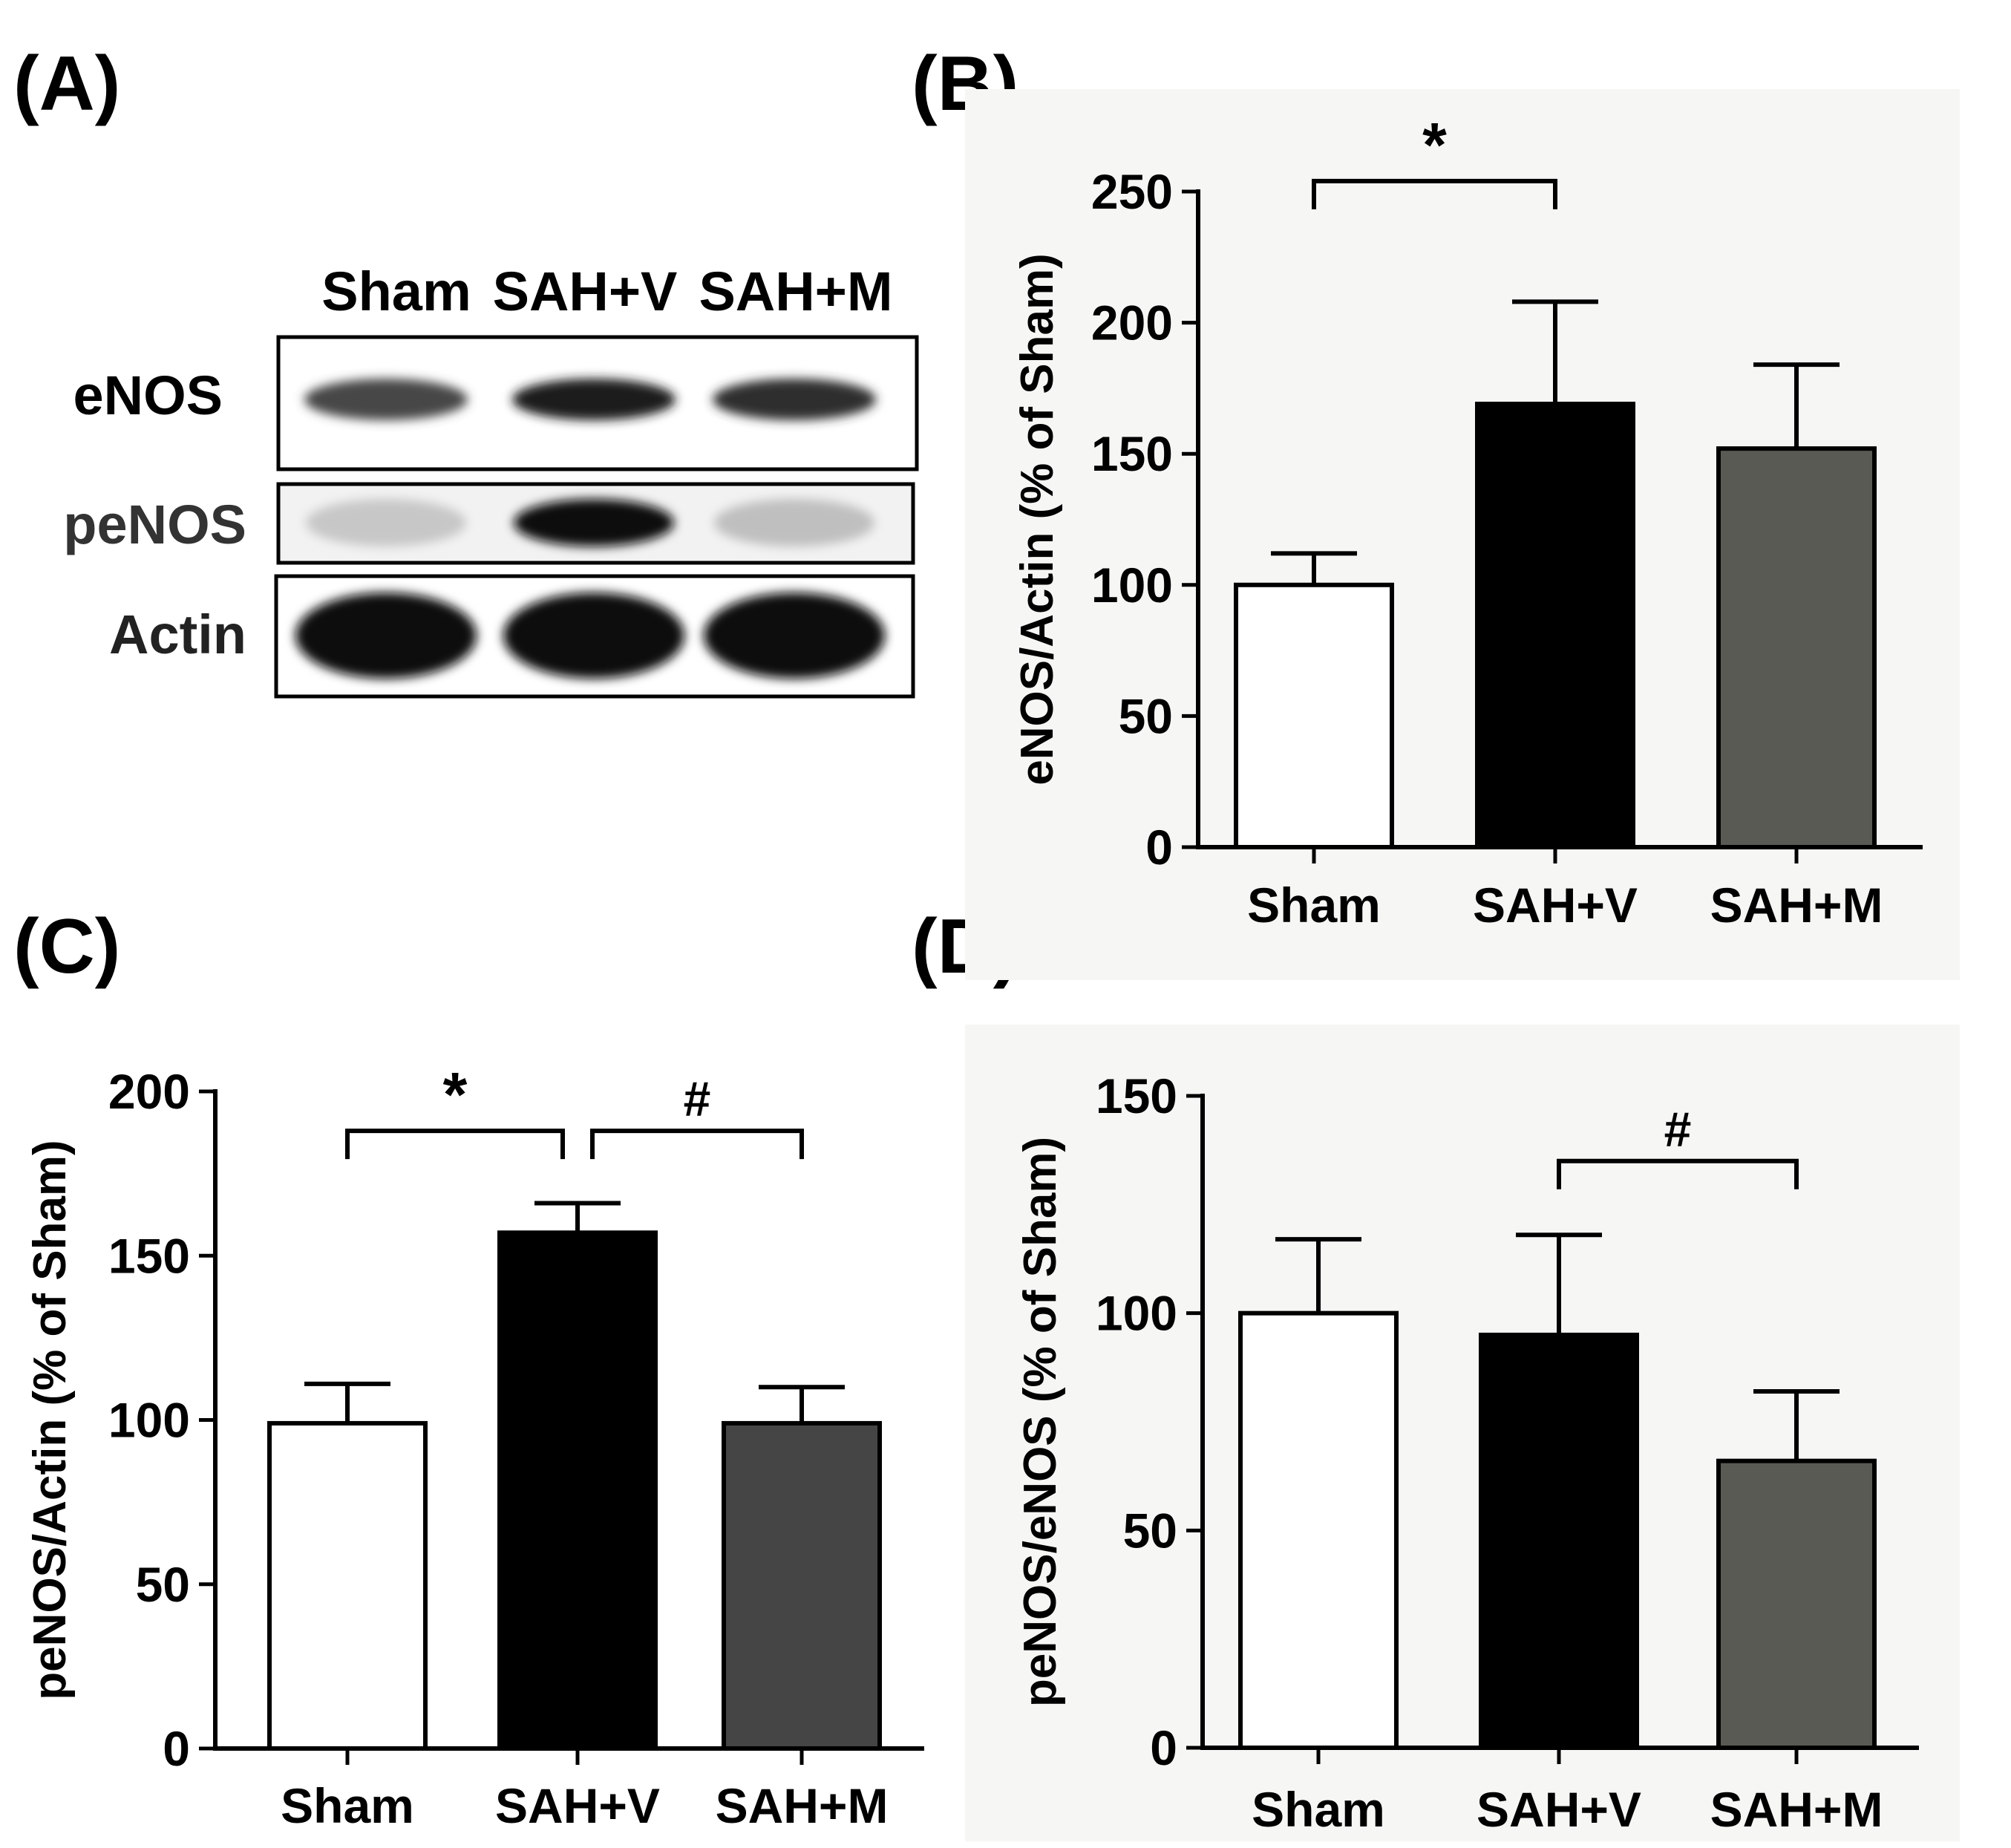 The height and width of the screenshot is (1848, 2011). What do you see at coordinates (697, 1098) in the screenshot?
I see `significance-symbol-1: #` at bounding box center [697, 1098].